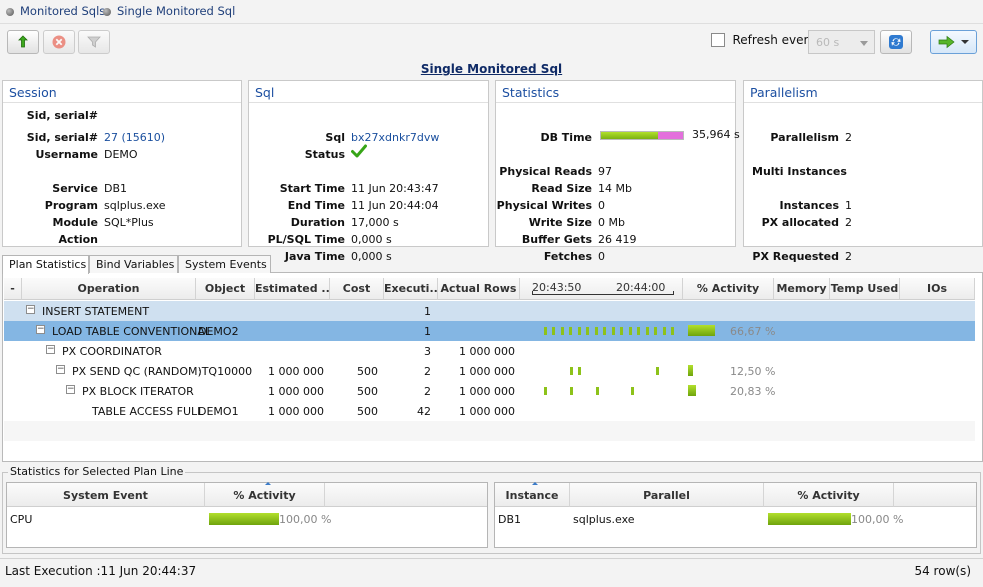 This screenshot has width=983, height=587. Describe the element at coordinates (556, 239) in the screenshot. I see `buffer-gets-label: Buffer Gets` at that location.